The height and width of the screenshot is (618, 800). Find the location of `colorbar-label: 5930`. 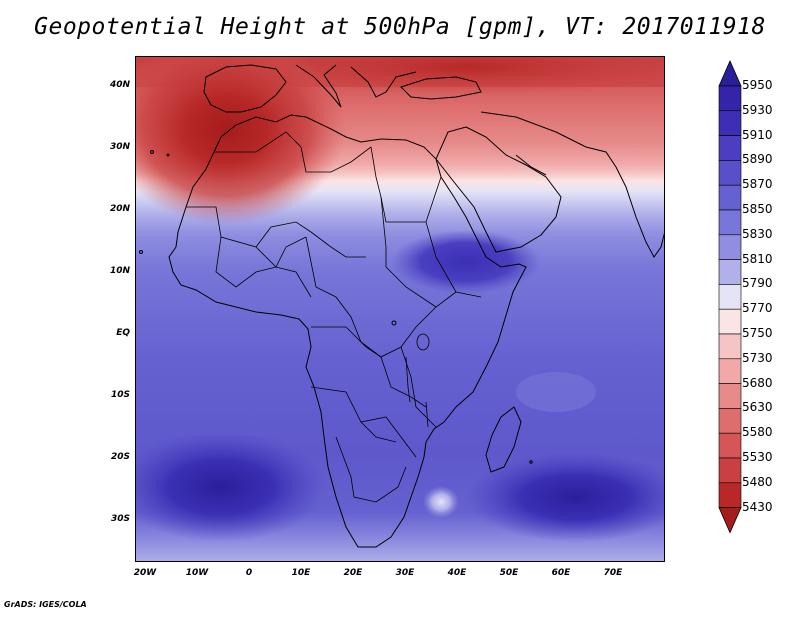

colorbar-label: 5930 is located at coordinates (757, 109).